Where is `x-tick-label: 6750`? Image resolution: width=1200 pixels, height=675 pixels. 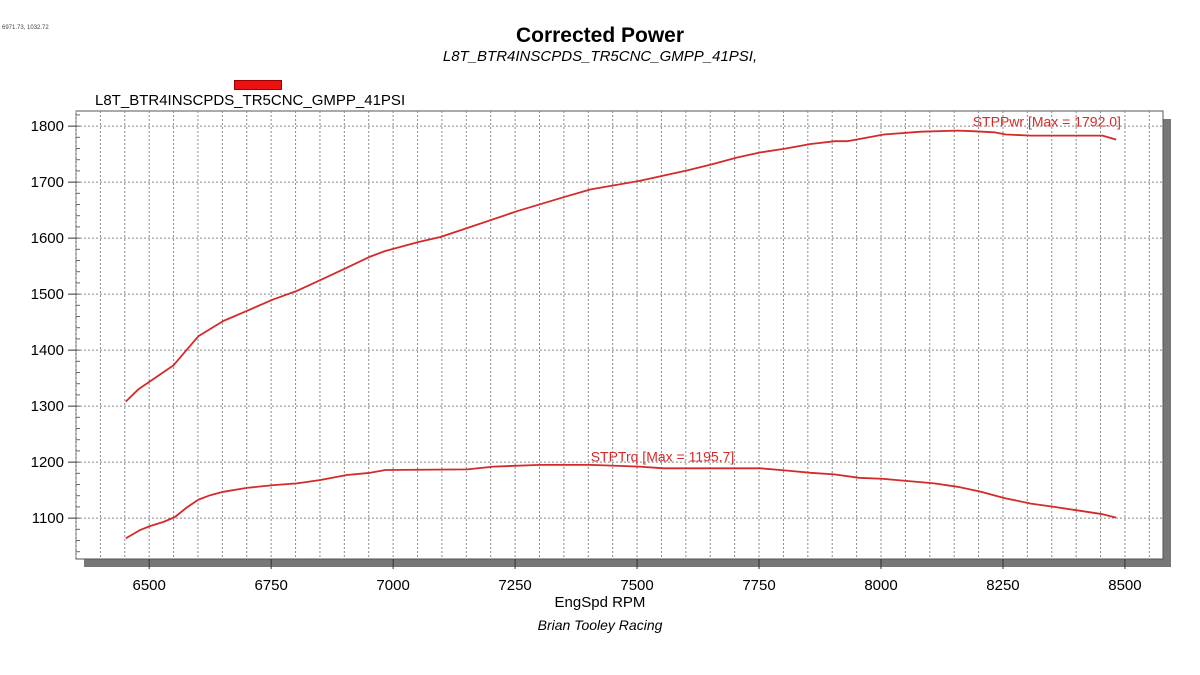 x-tick-label: 6750 is located at coordinates (270, 585).